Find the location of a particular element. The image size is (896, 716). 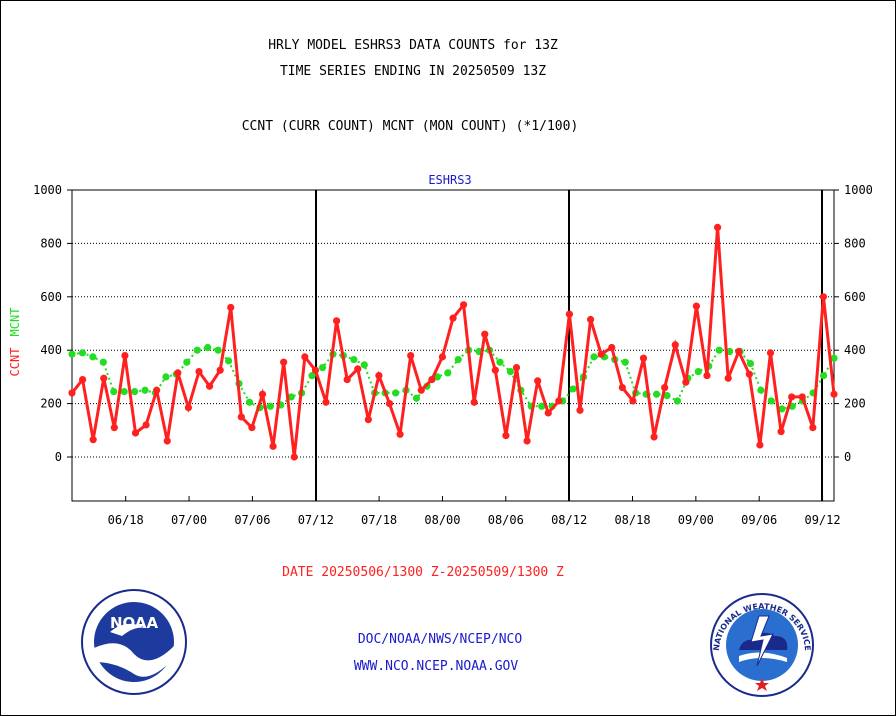

y-tick-label-left: 400 is located at coordinates (51, 350).